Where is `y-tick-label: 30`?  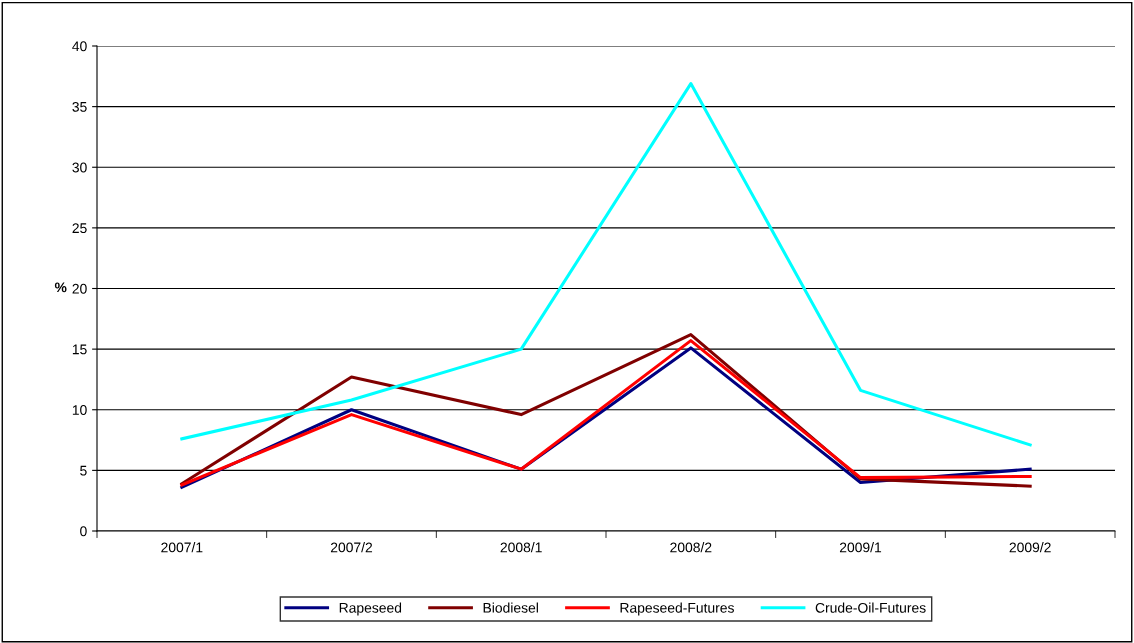
y-tick-label: 30 is located at coordinates (79, 167).